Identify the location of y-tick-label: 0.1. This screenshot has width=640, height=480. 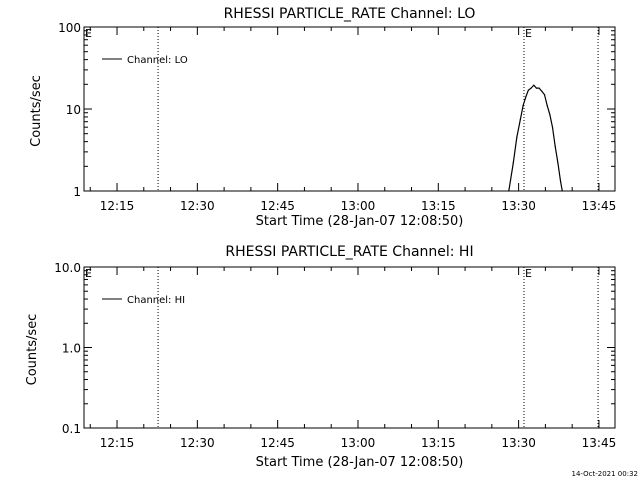
(71, 429).